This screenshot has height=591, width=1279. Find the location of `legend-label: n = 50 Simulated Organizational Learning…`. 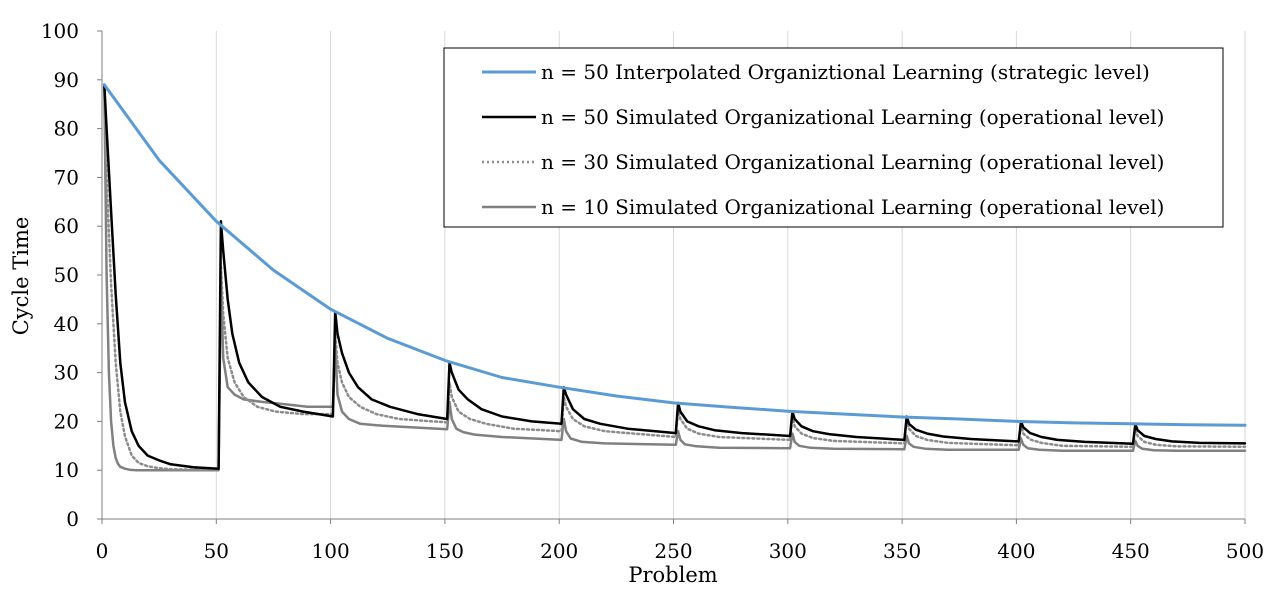

legend-label: n = 50 Simulated Organizational Learning… is located at coordinates (852, 117).